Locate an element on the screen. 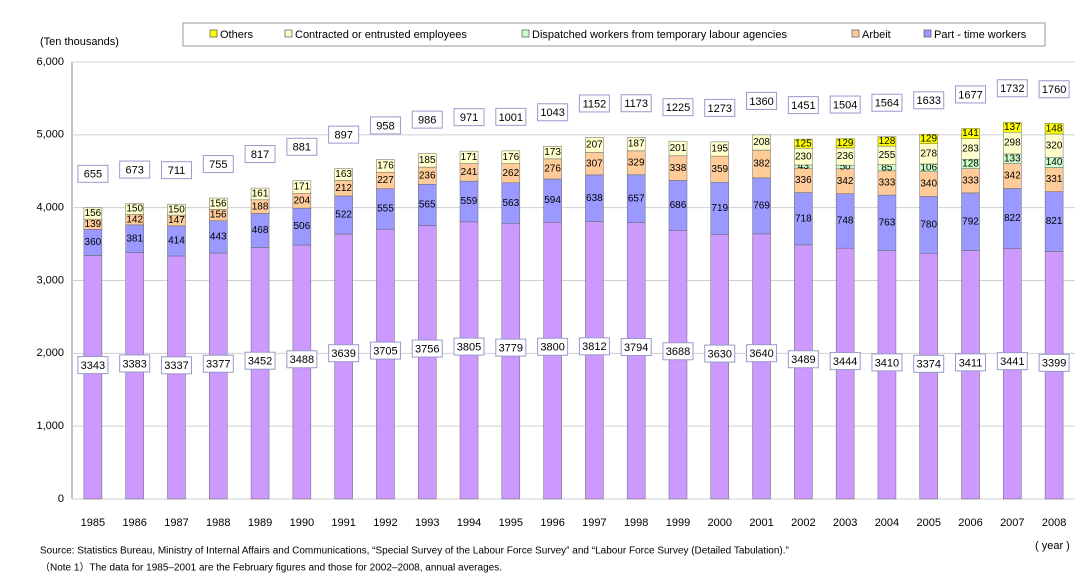 The image size is (1082, 586). segment-label: 359 is located at coordinates (719, 169).